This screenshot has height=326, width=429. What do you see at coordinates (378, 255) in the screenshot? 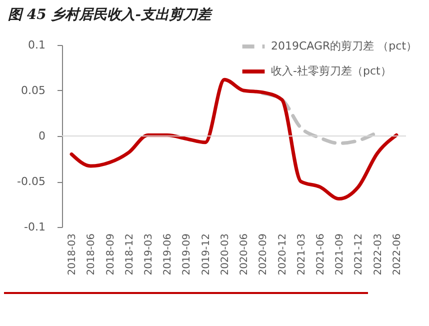
I see `x-tick-label: 2022-03` at bounding box center [378, 255].